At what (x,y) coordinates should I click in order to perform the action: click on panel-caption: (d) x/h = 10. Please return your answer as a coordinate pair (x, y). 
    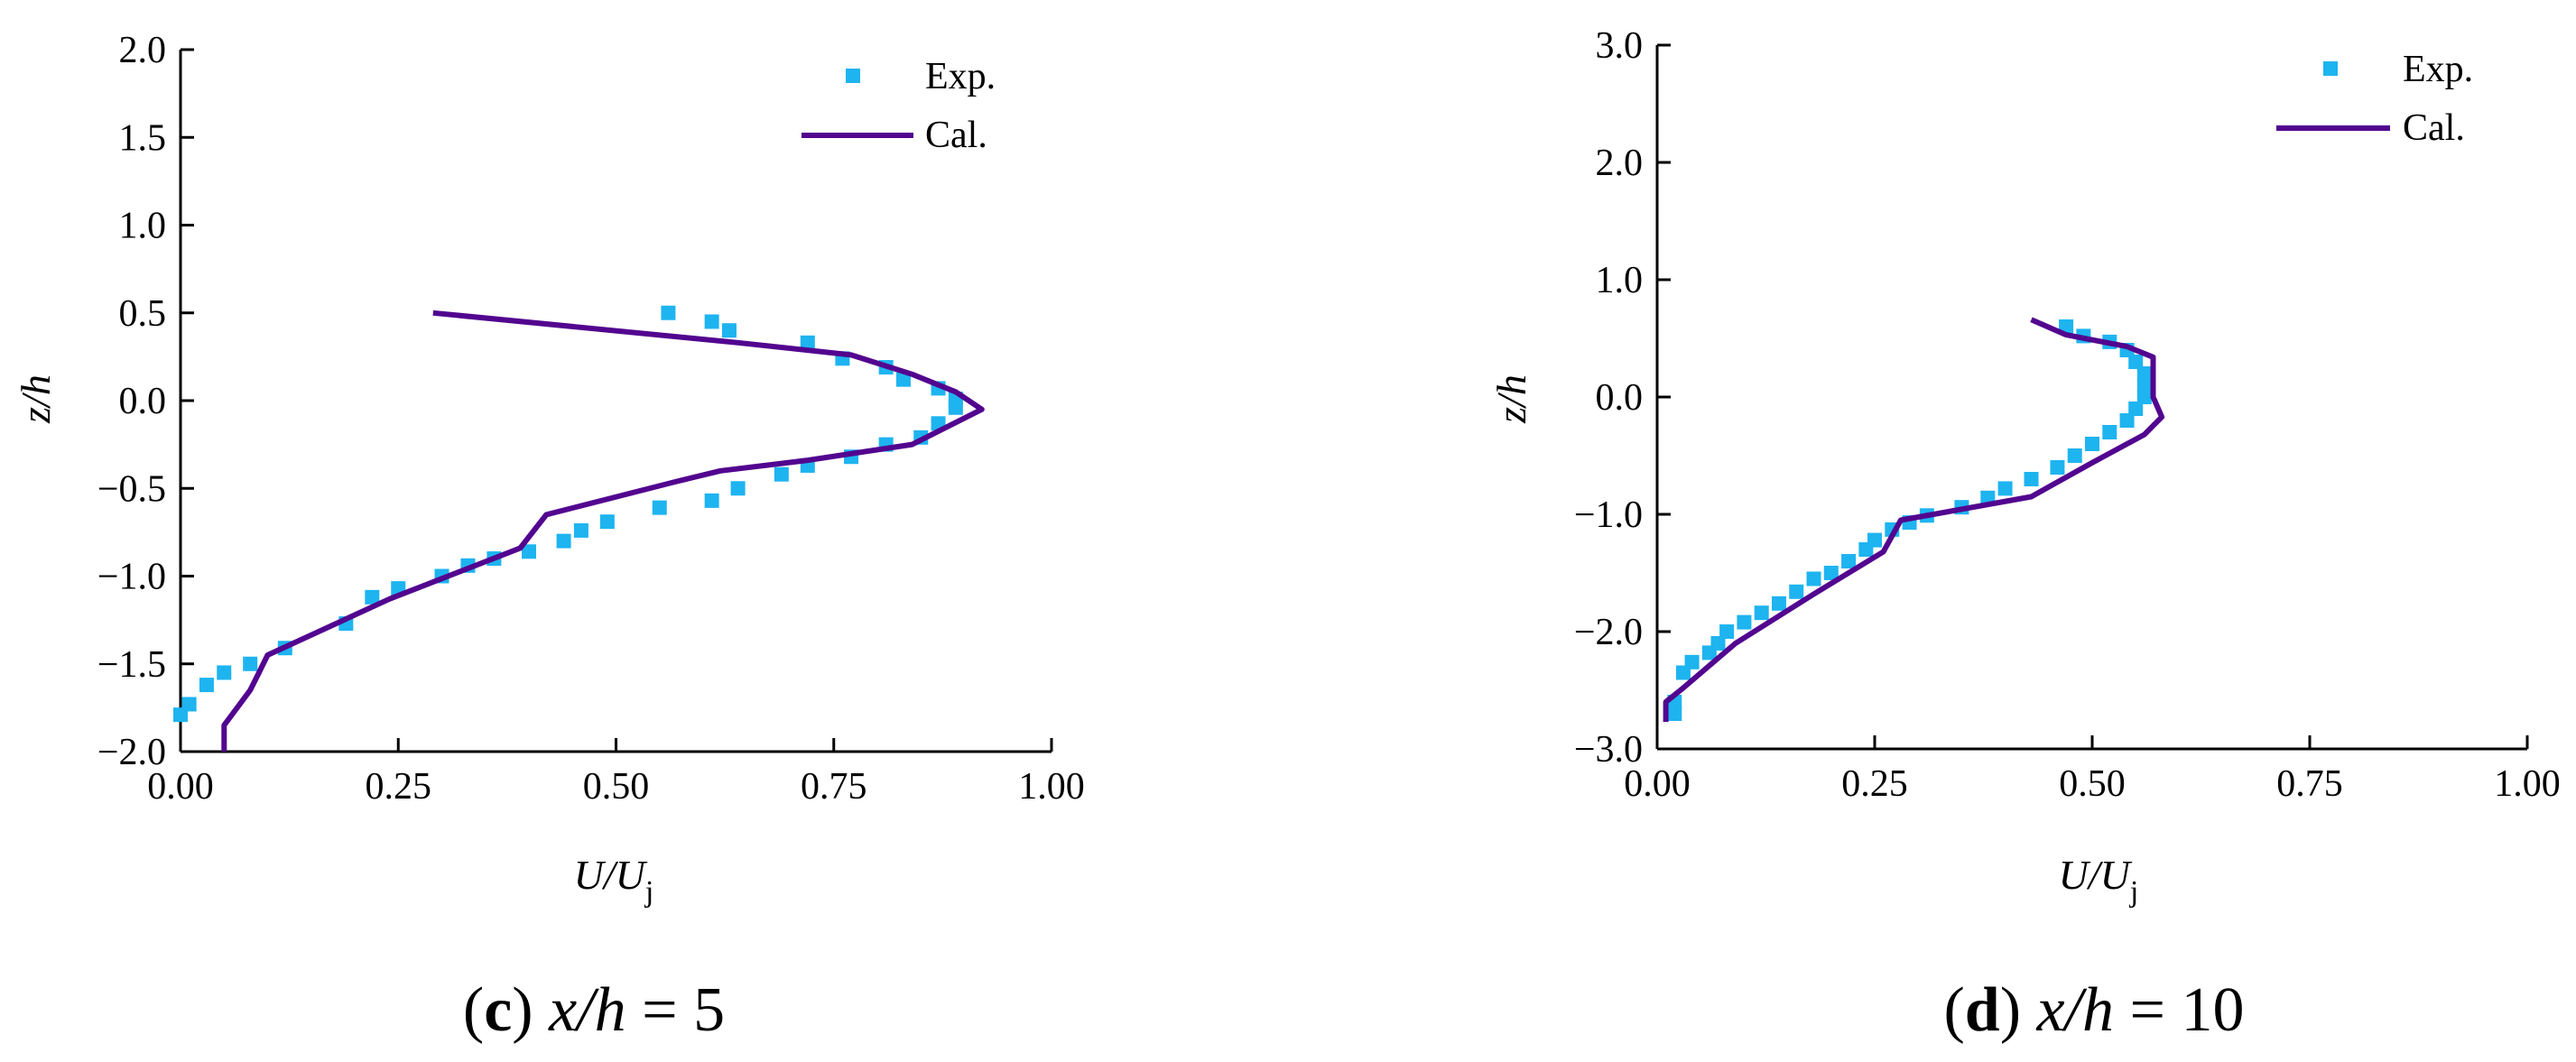
    Looking at the image, I should click on (2093, 1010).